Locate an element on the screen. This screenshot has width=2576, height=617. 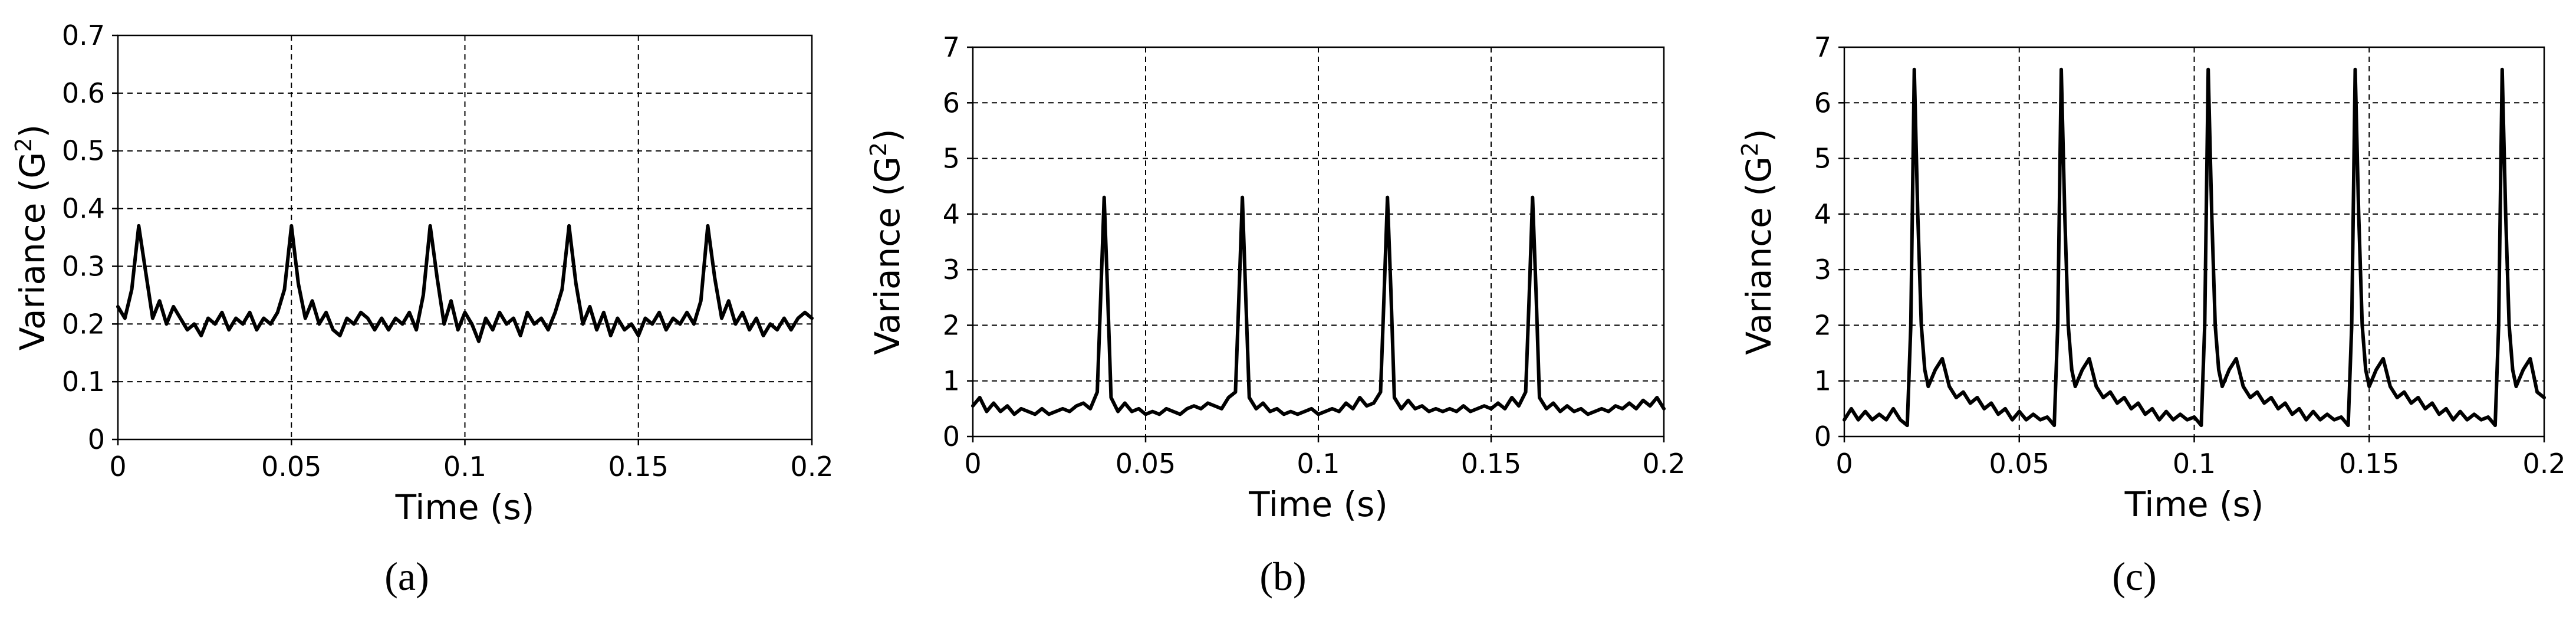
chart-a-xtick-label: 0.15 is located at coordinates (638, 467).